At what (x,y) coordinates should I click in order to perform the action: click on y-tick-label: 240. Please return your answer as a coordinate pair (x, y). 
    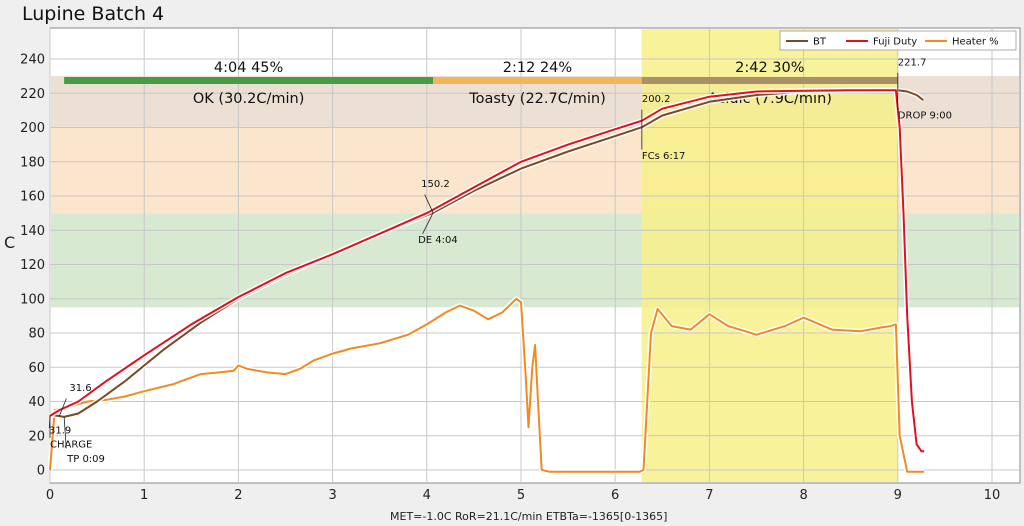
    Looking at the image, I should click on (32, 60).